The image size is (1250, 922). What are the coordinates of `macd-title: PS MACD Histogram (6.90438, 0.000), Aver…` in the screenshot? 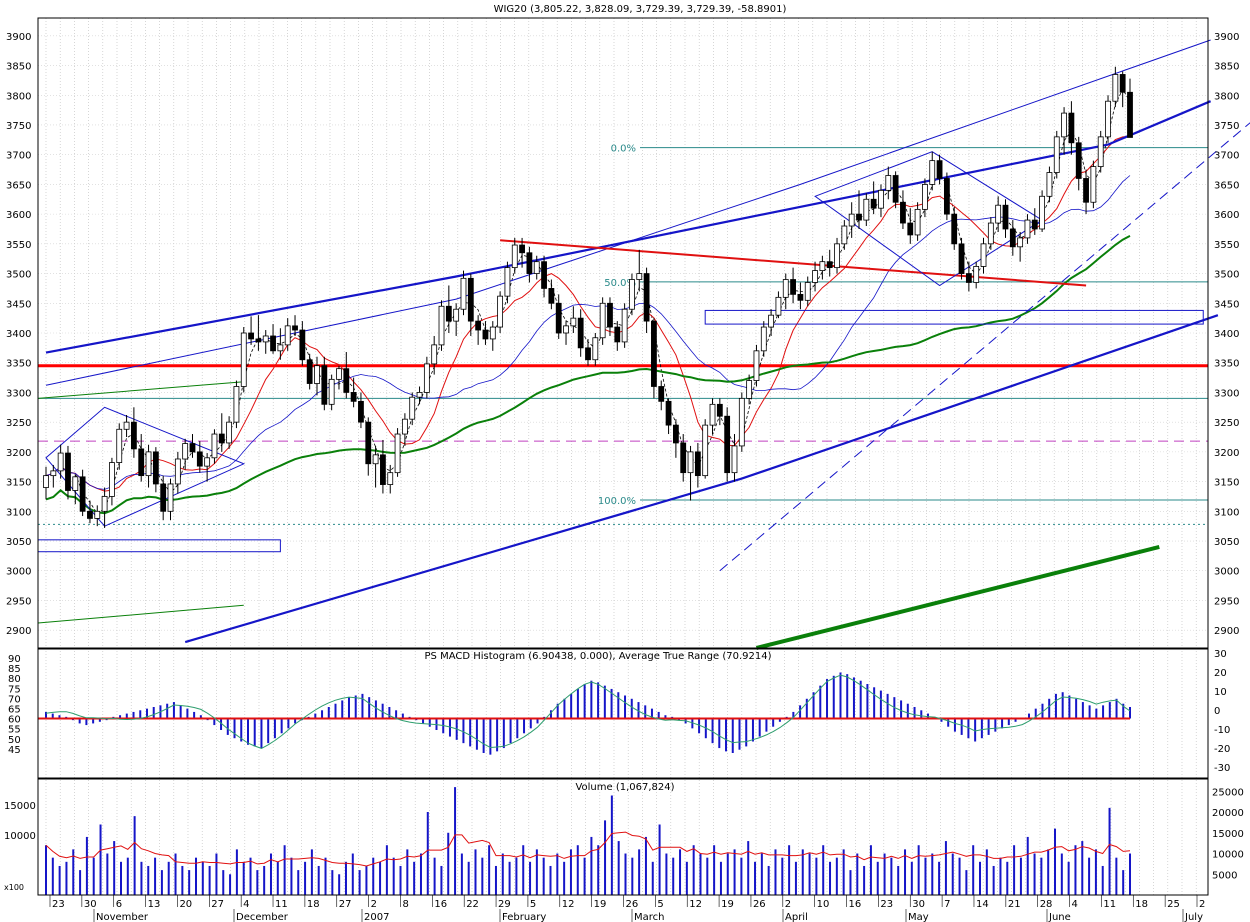 It's located at (598, 656).